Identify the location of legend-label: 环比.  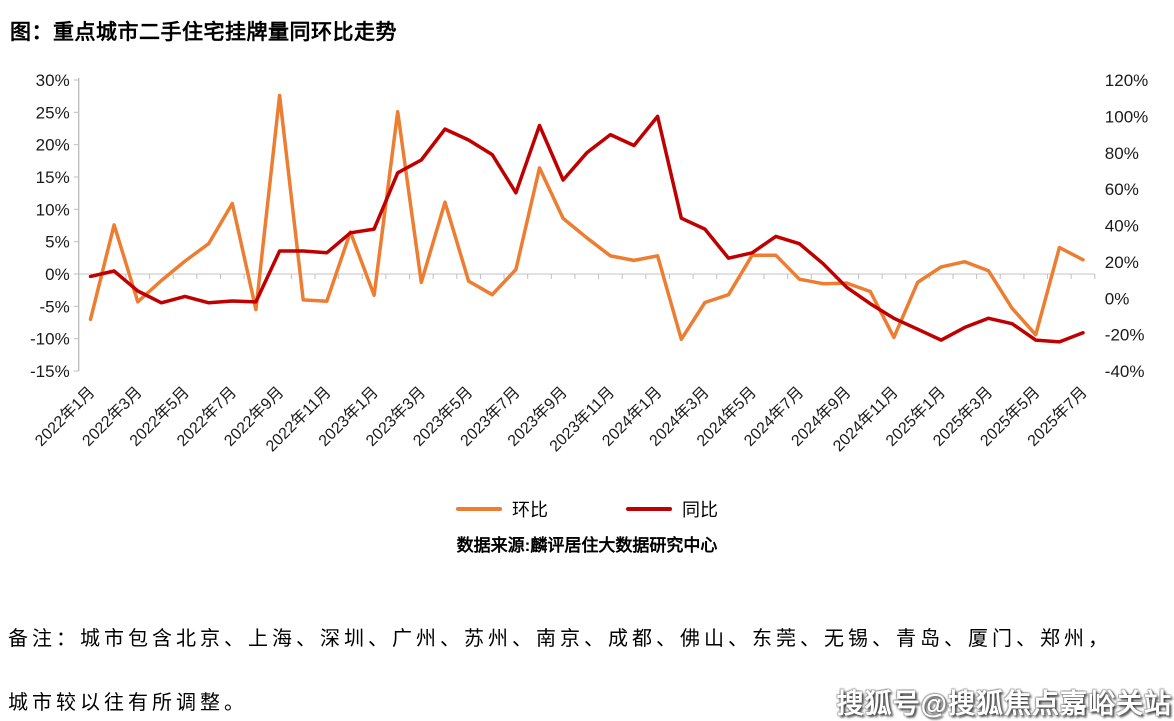
(530, 510).